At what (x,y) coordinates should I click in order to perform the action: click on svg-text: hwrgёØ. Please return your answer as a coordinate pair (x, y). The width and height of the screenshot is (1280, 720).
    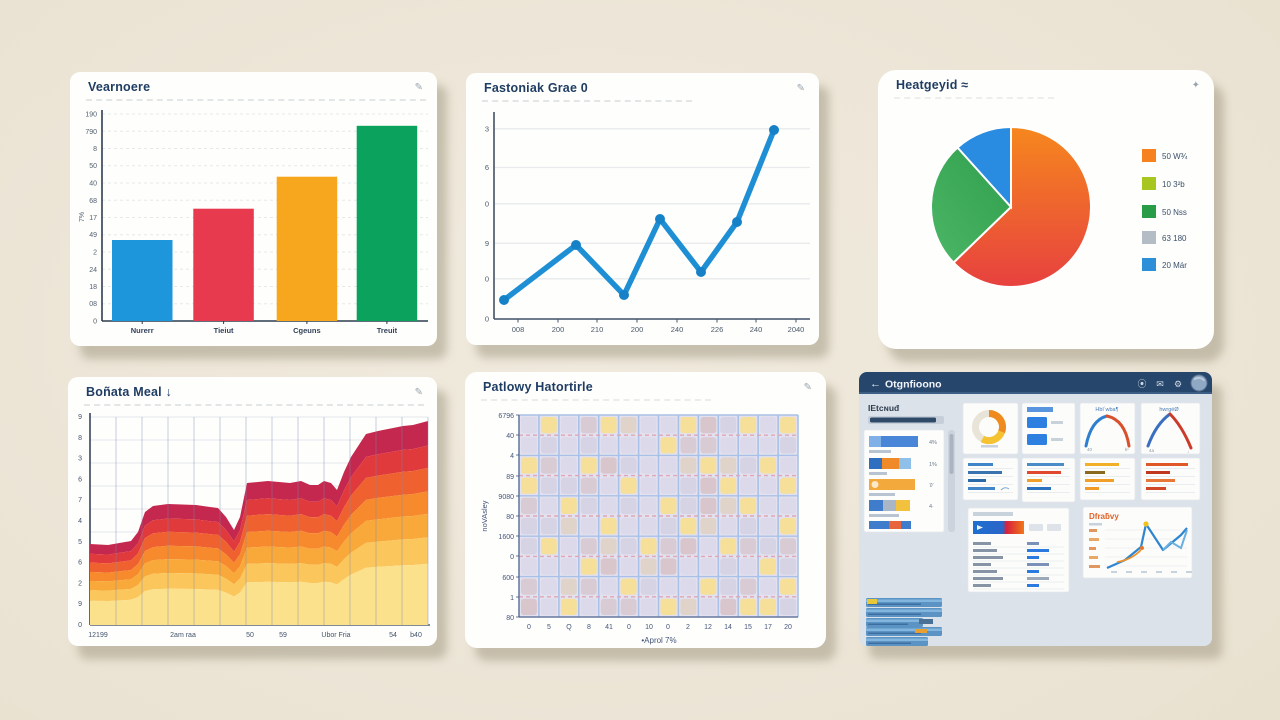
    Looking at the image, I should click on (1169, 410).